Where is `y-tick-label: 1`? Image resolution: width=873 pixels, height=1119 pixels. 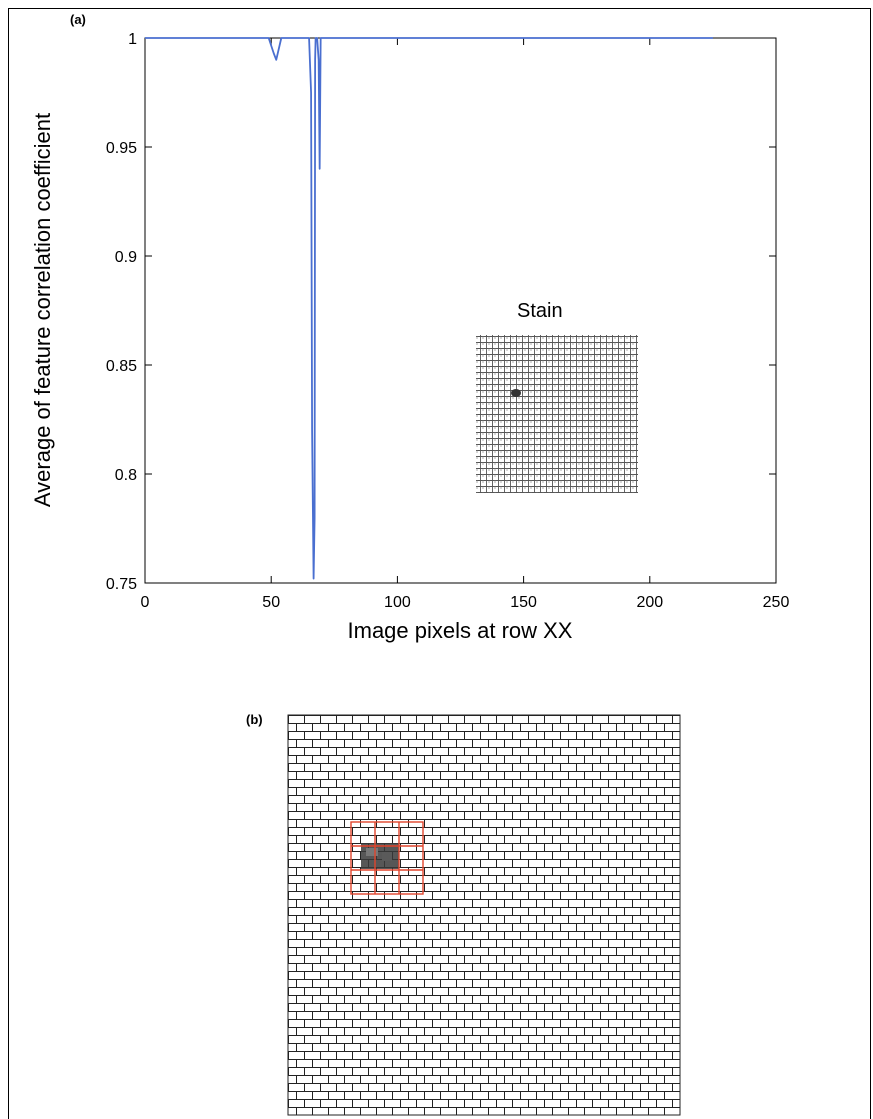 y-tick-label: 1 is located at coordinates (132, 39).